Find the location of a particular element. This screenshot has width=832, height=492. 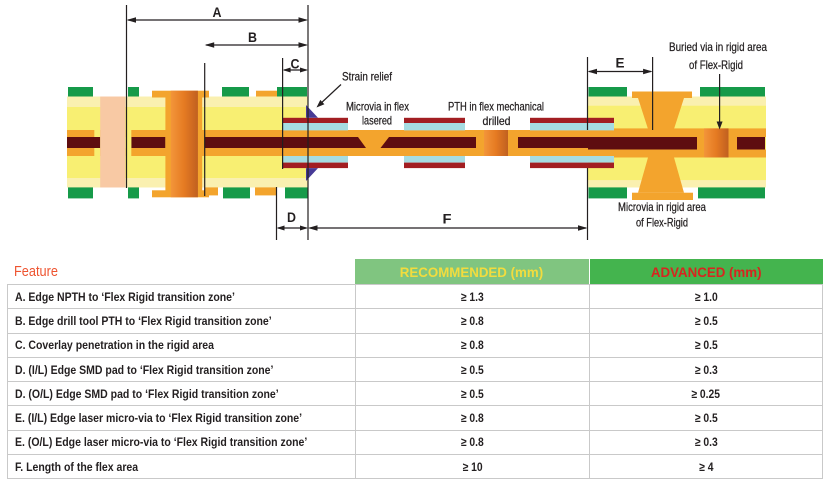

svg-text: Microvia in flex is located at coordinates (377, 107).